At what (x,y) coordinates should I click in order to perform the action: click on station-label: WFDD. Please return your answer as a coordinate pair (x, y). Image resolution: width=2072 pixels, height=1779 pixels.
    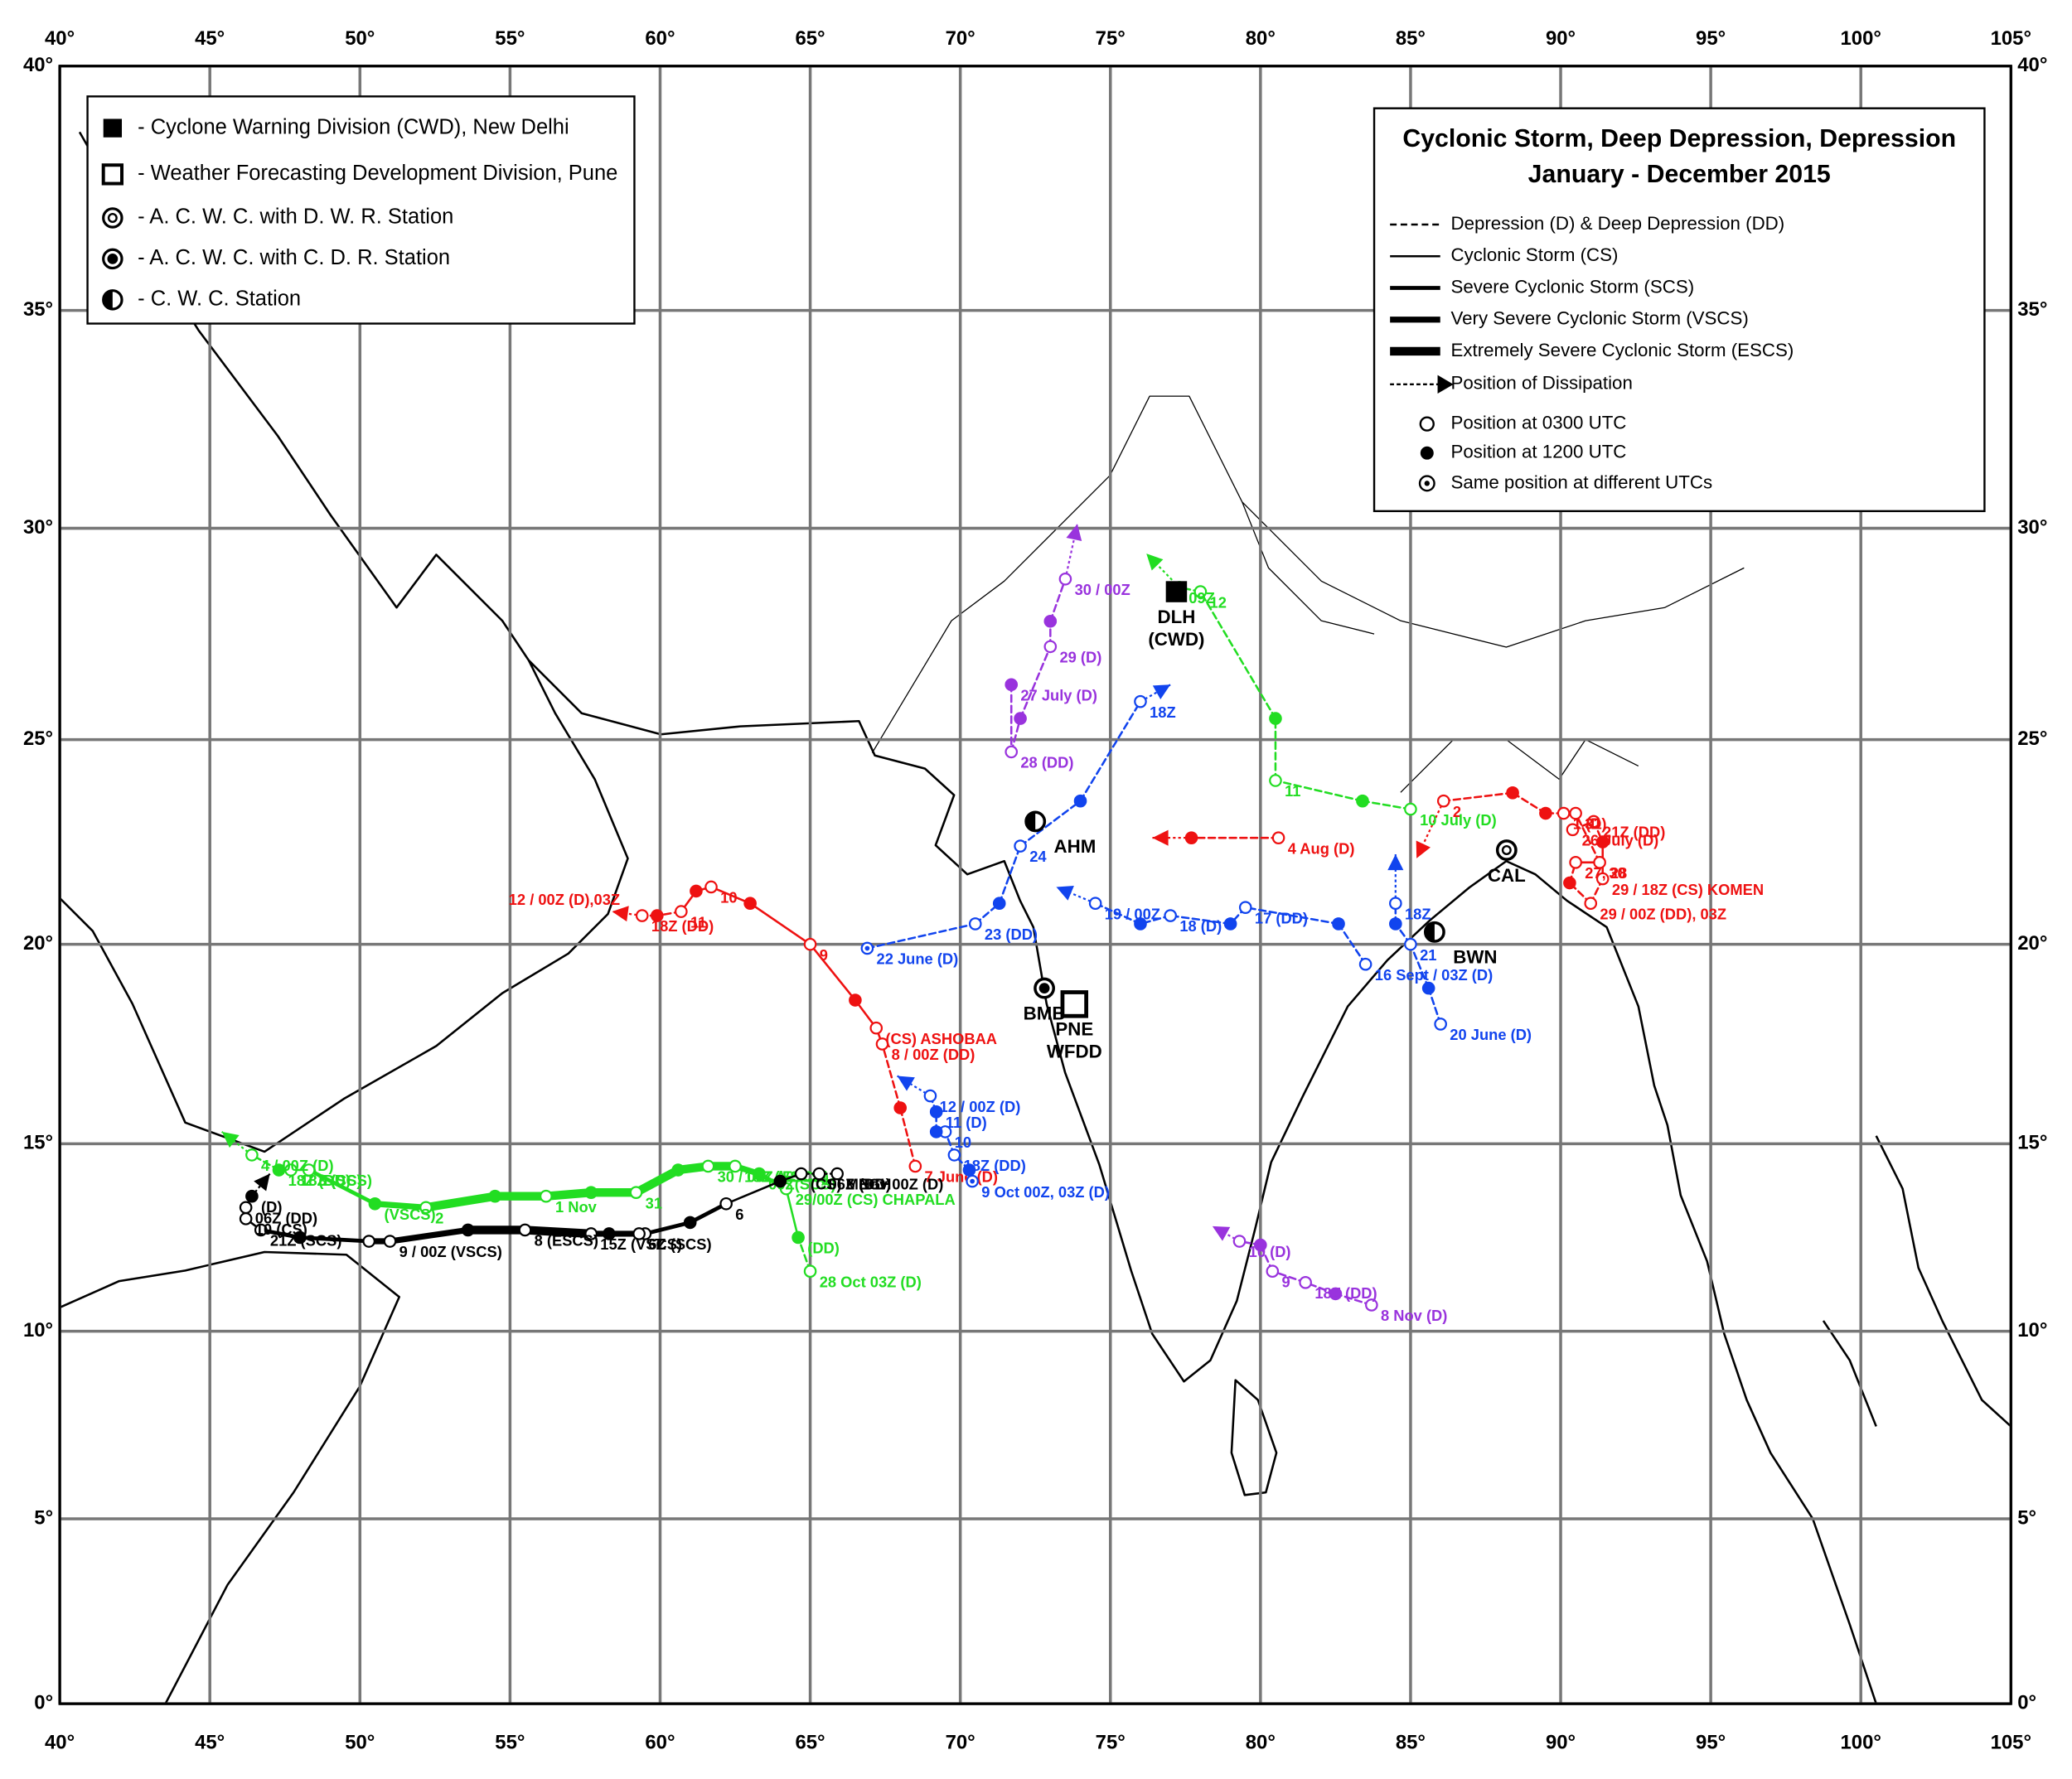
    Looking at the image, I should click on (1074, 1052).